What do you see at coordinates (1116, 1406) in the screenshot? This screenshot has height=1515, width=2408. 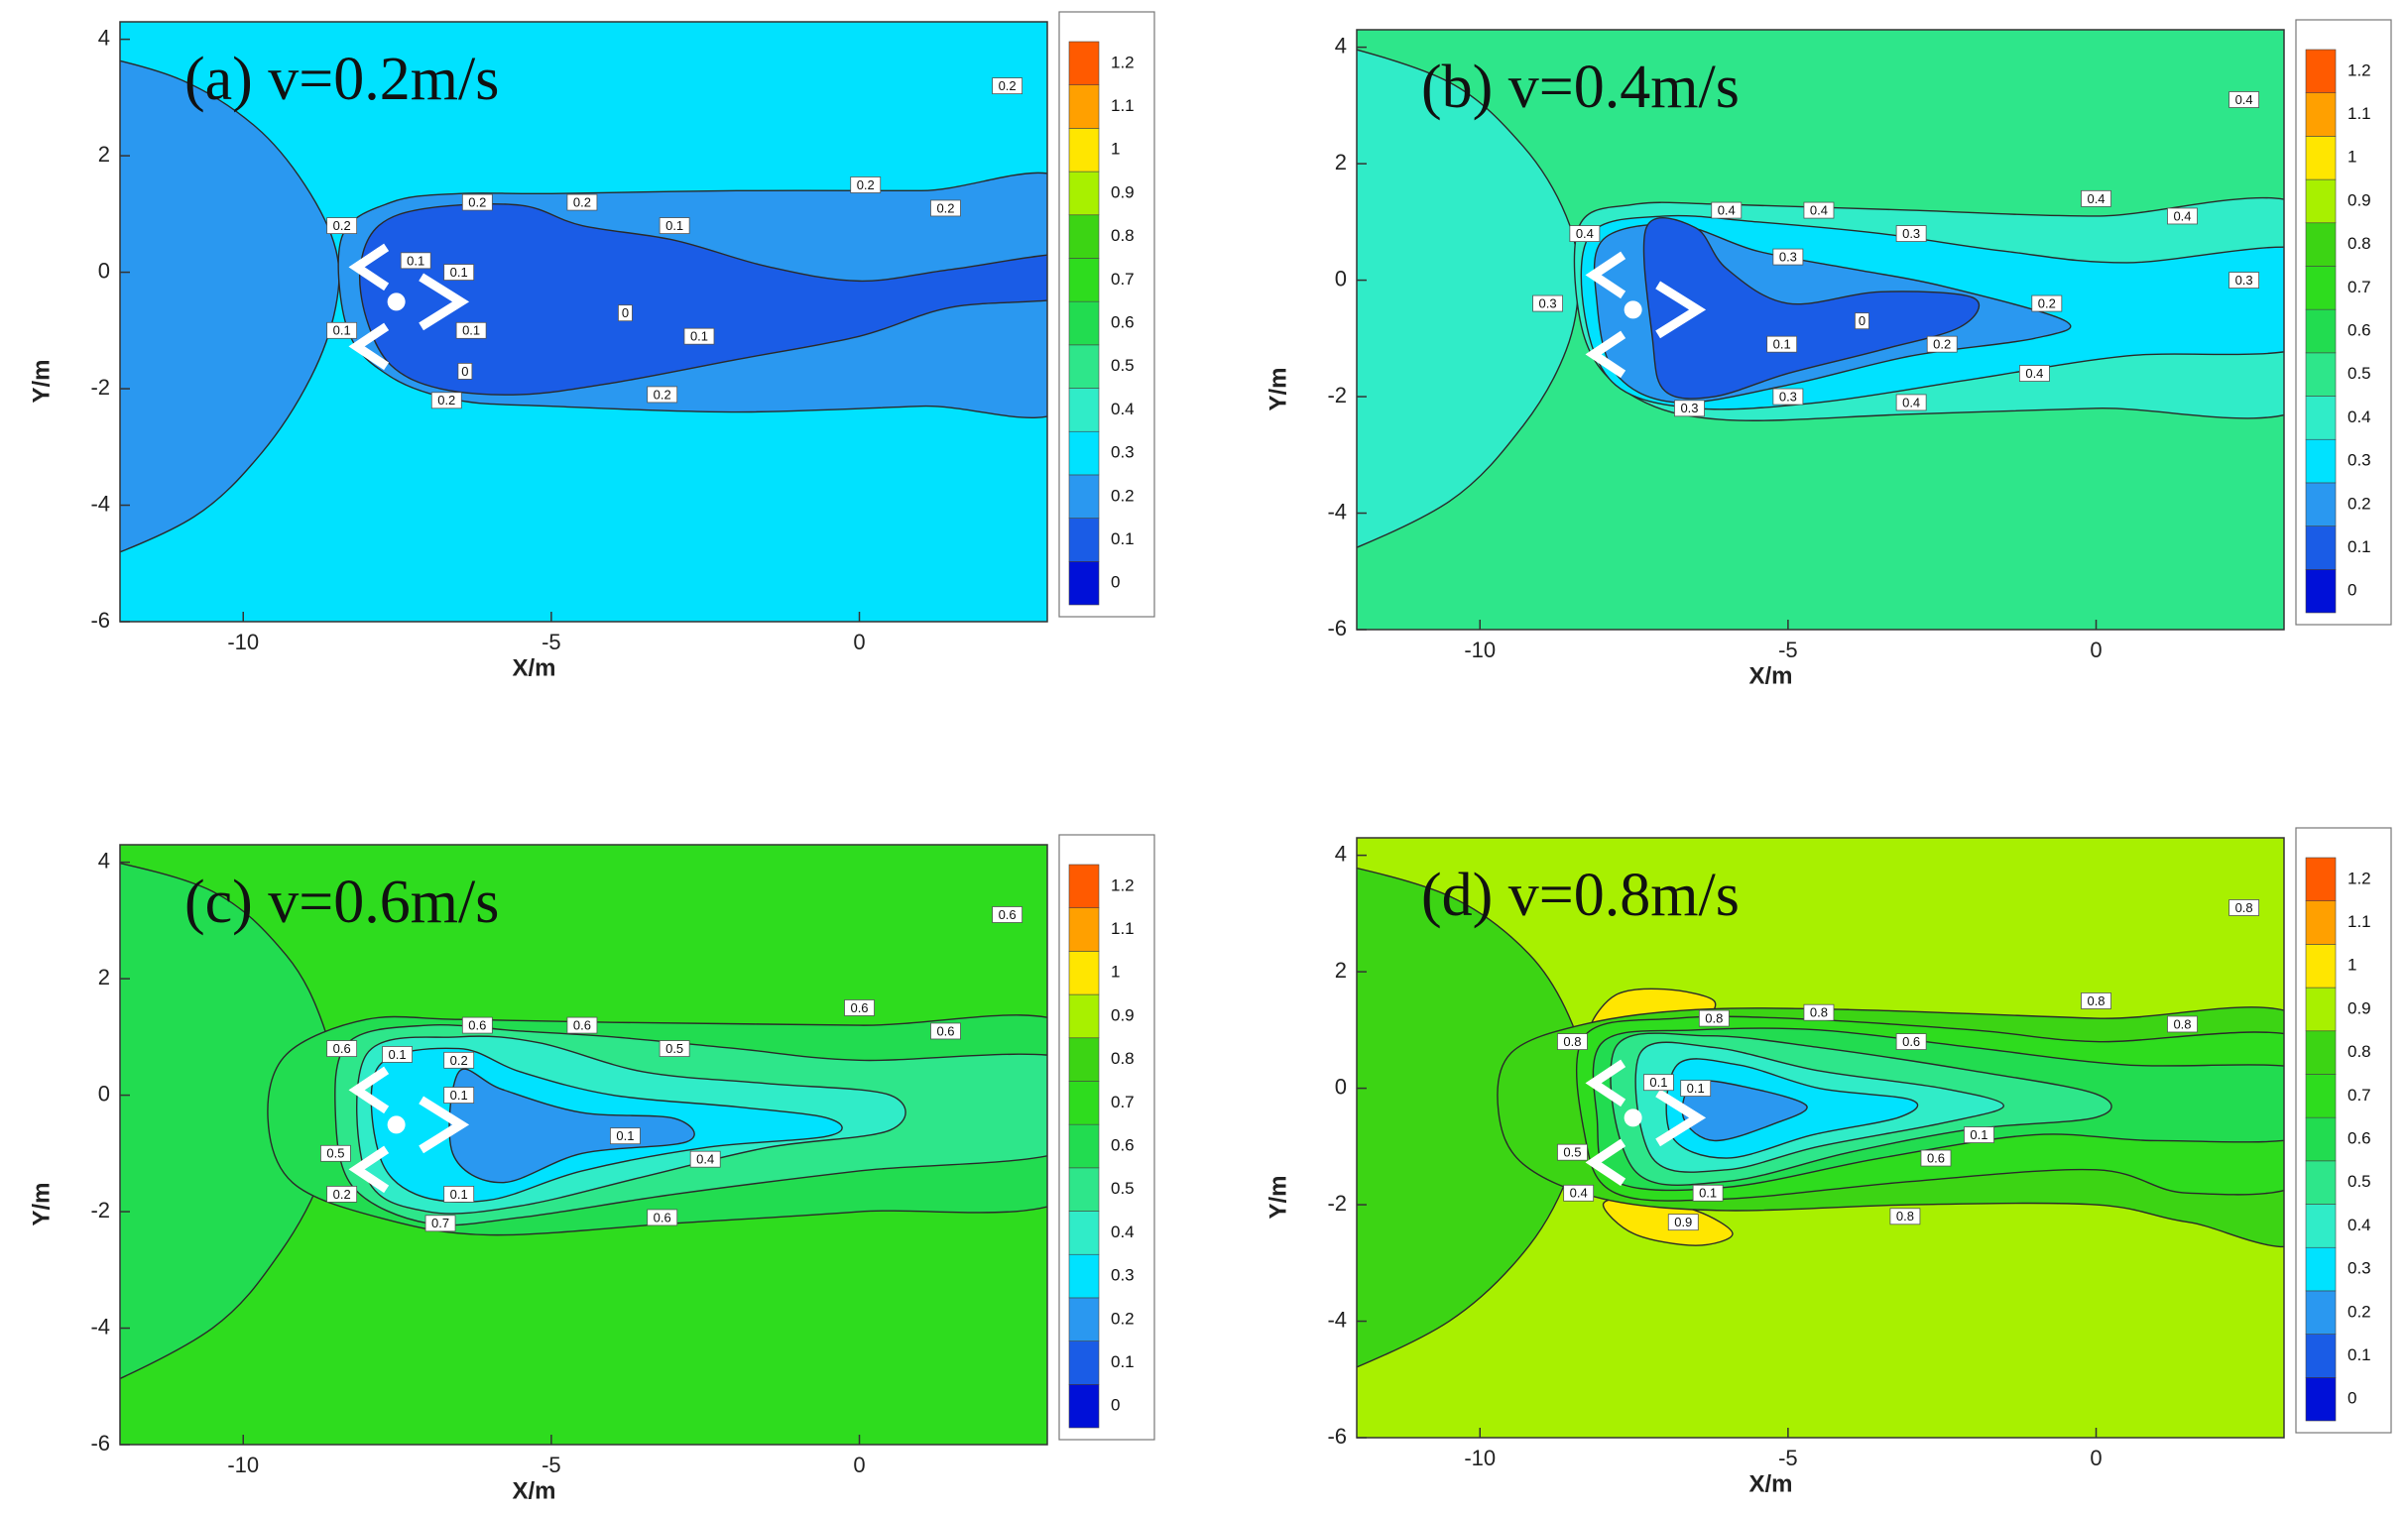 I see `colorbar-label: 0` at bounding box center [1116, 1406].